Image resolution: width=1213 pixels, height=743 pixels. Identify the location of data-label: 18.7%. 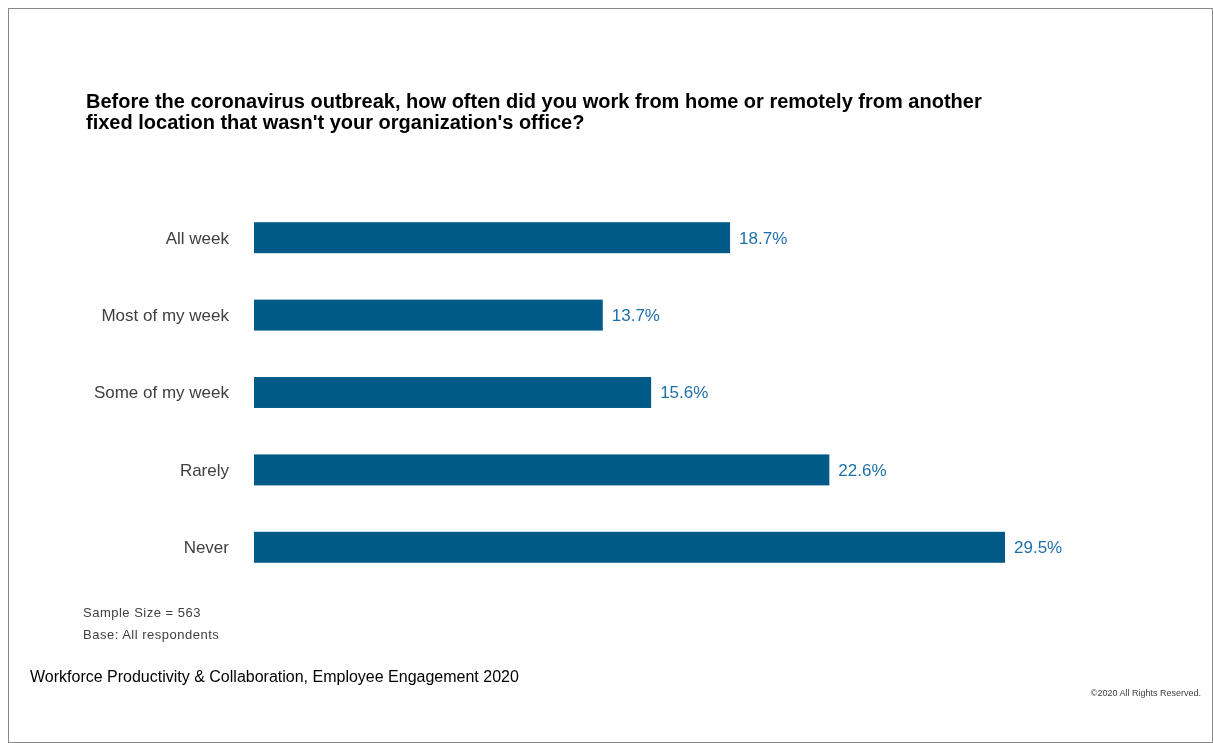
(763, 238).